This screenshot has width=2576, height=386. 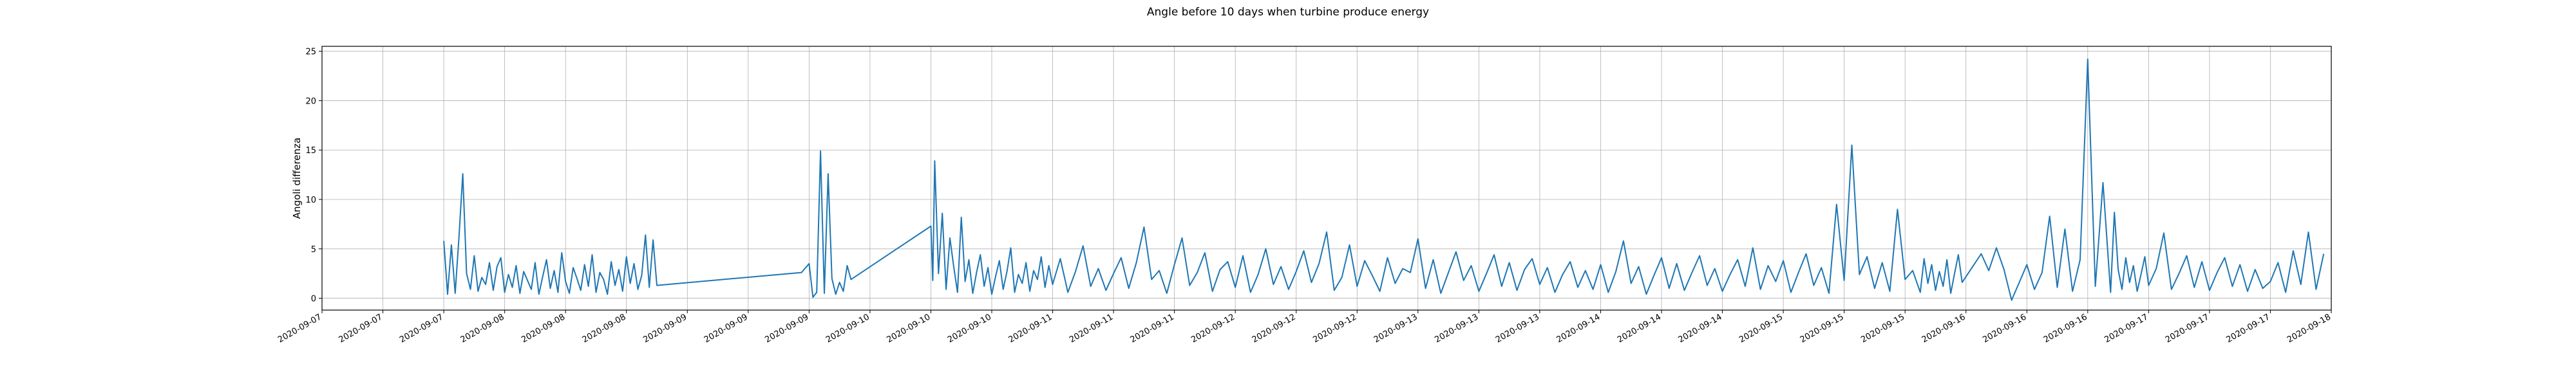 I want to click on y-tick-label: 10, so click(x=310, y=200).